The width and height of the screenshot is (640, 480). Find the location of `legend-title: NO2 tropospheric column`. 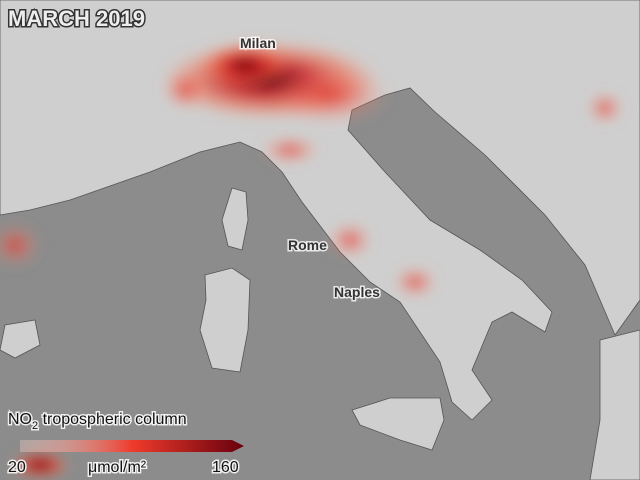

legend-title: NO2 tropospheric column is located at coordinates (97, 421).